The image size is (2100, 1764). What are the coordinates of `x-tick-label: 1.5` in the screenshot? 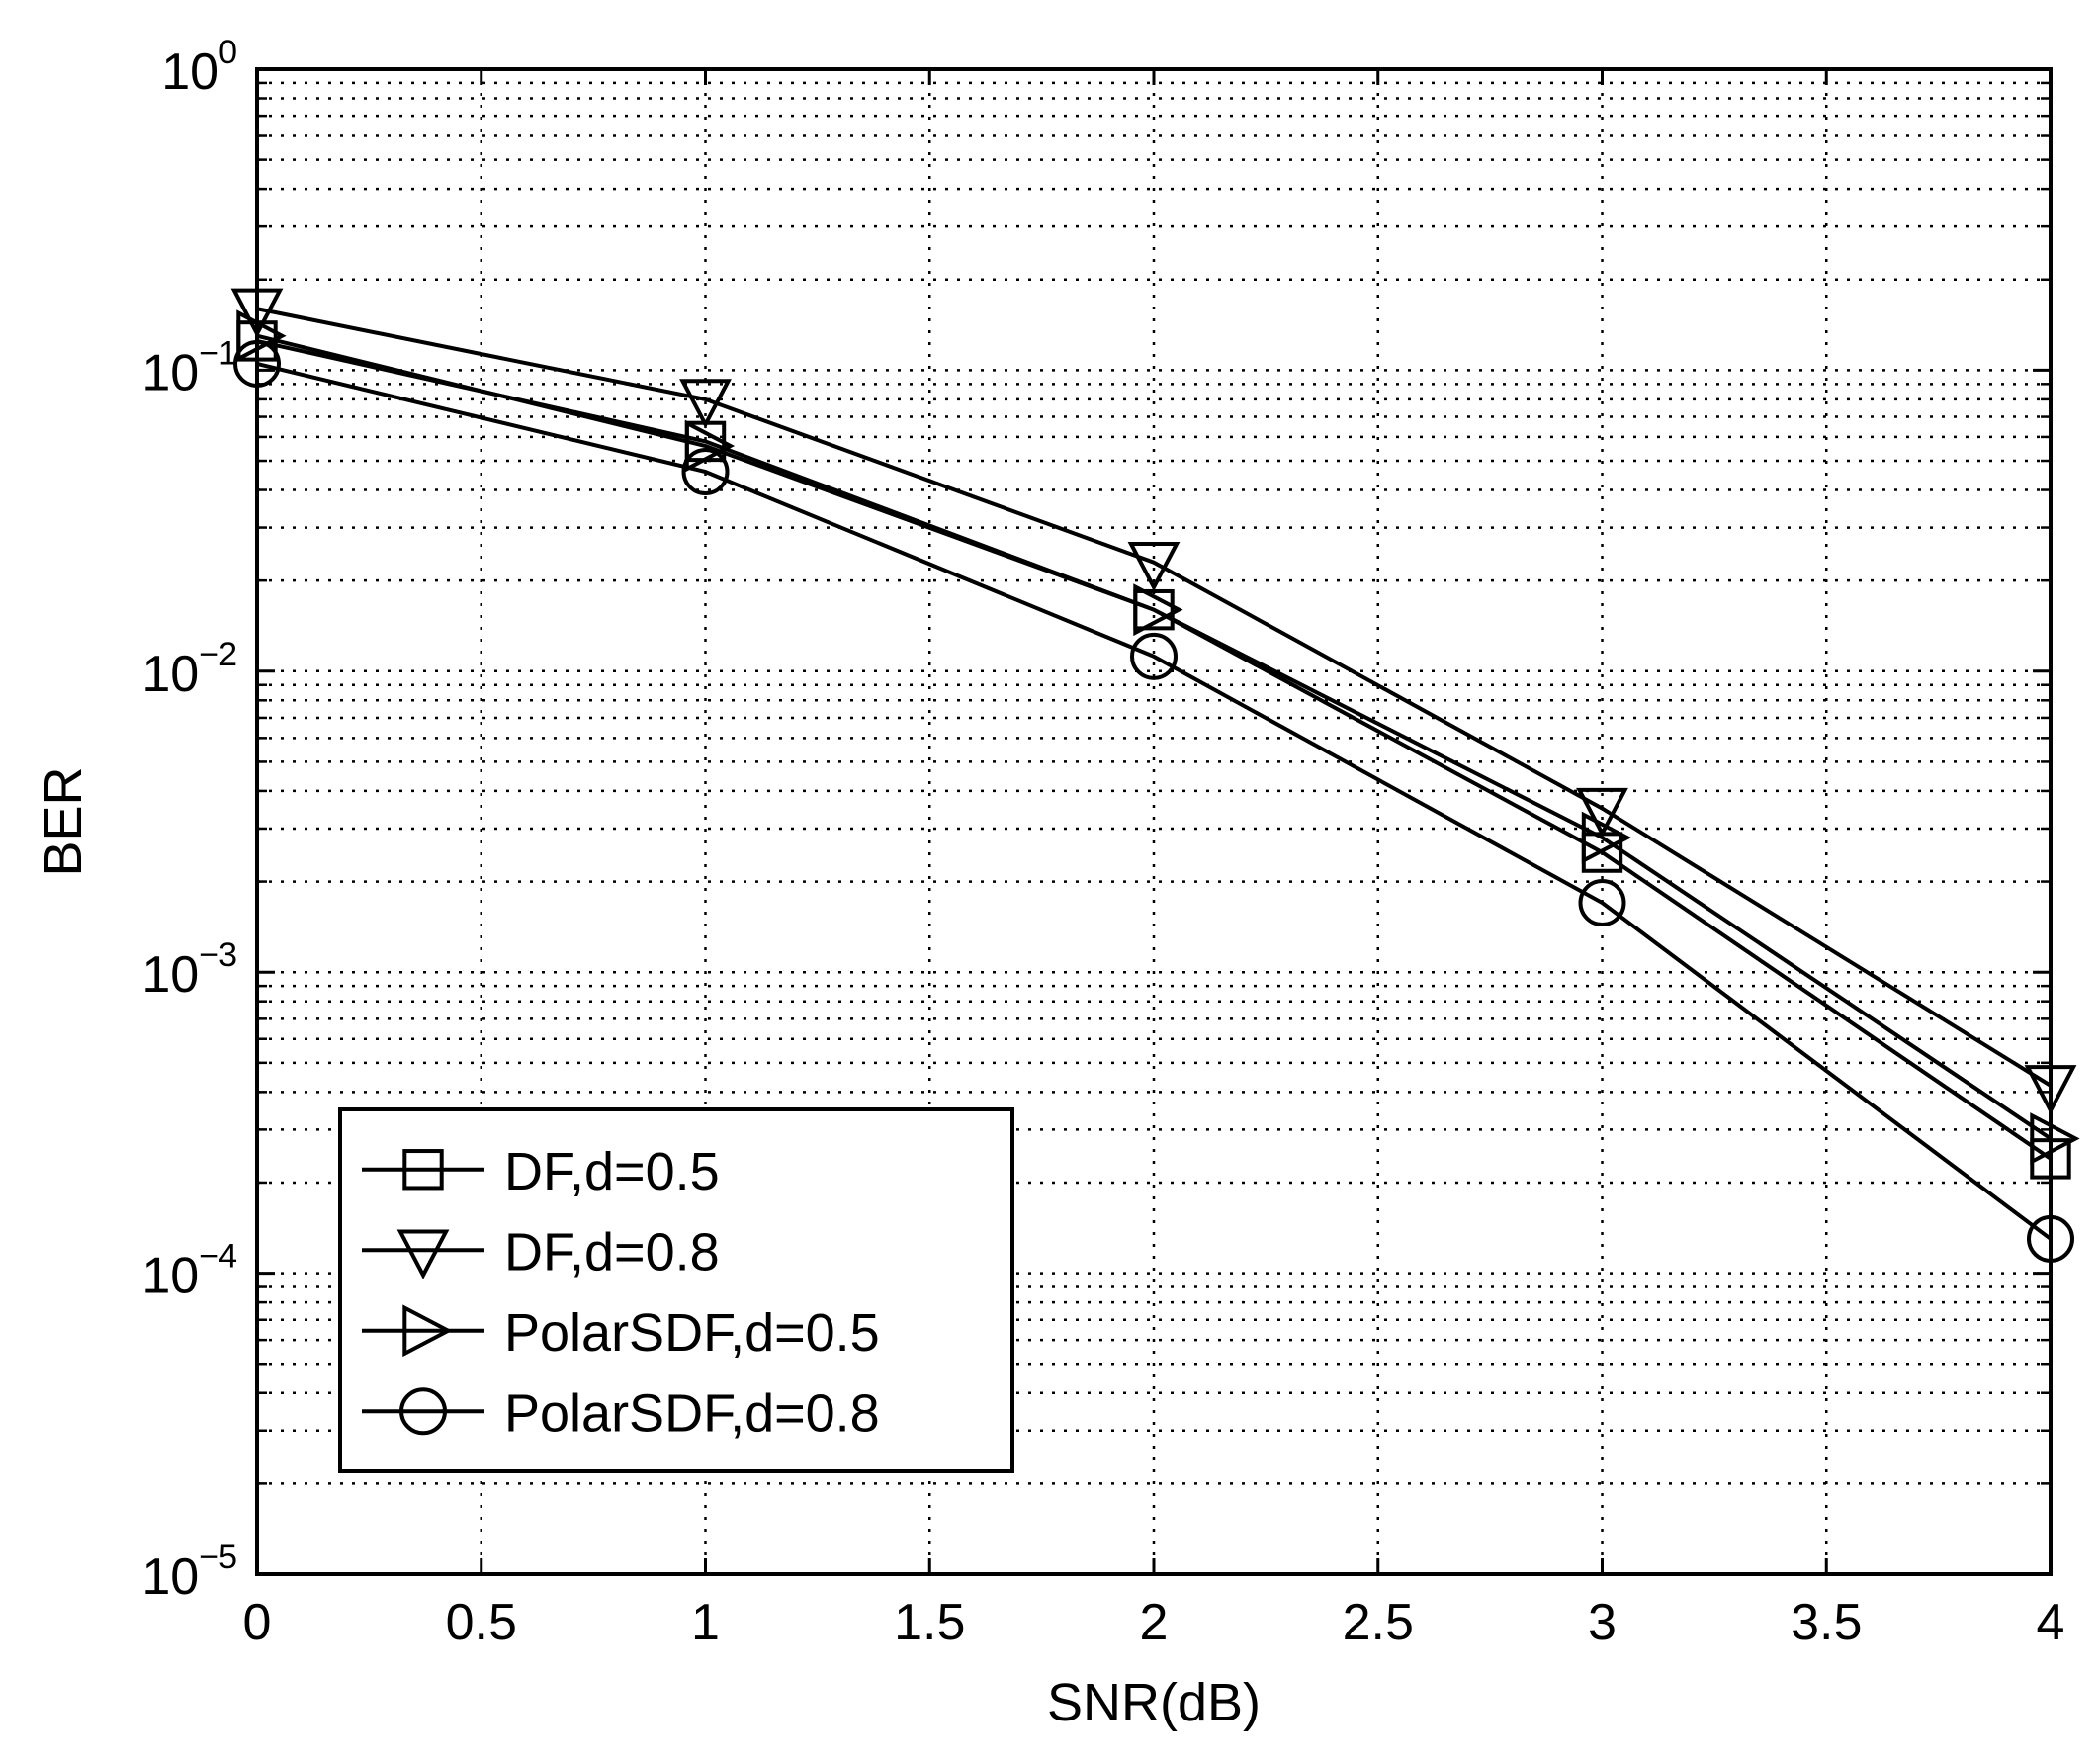 It's located at (929, 1623).